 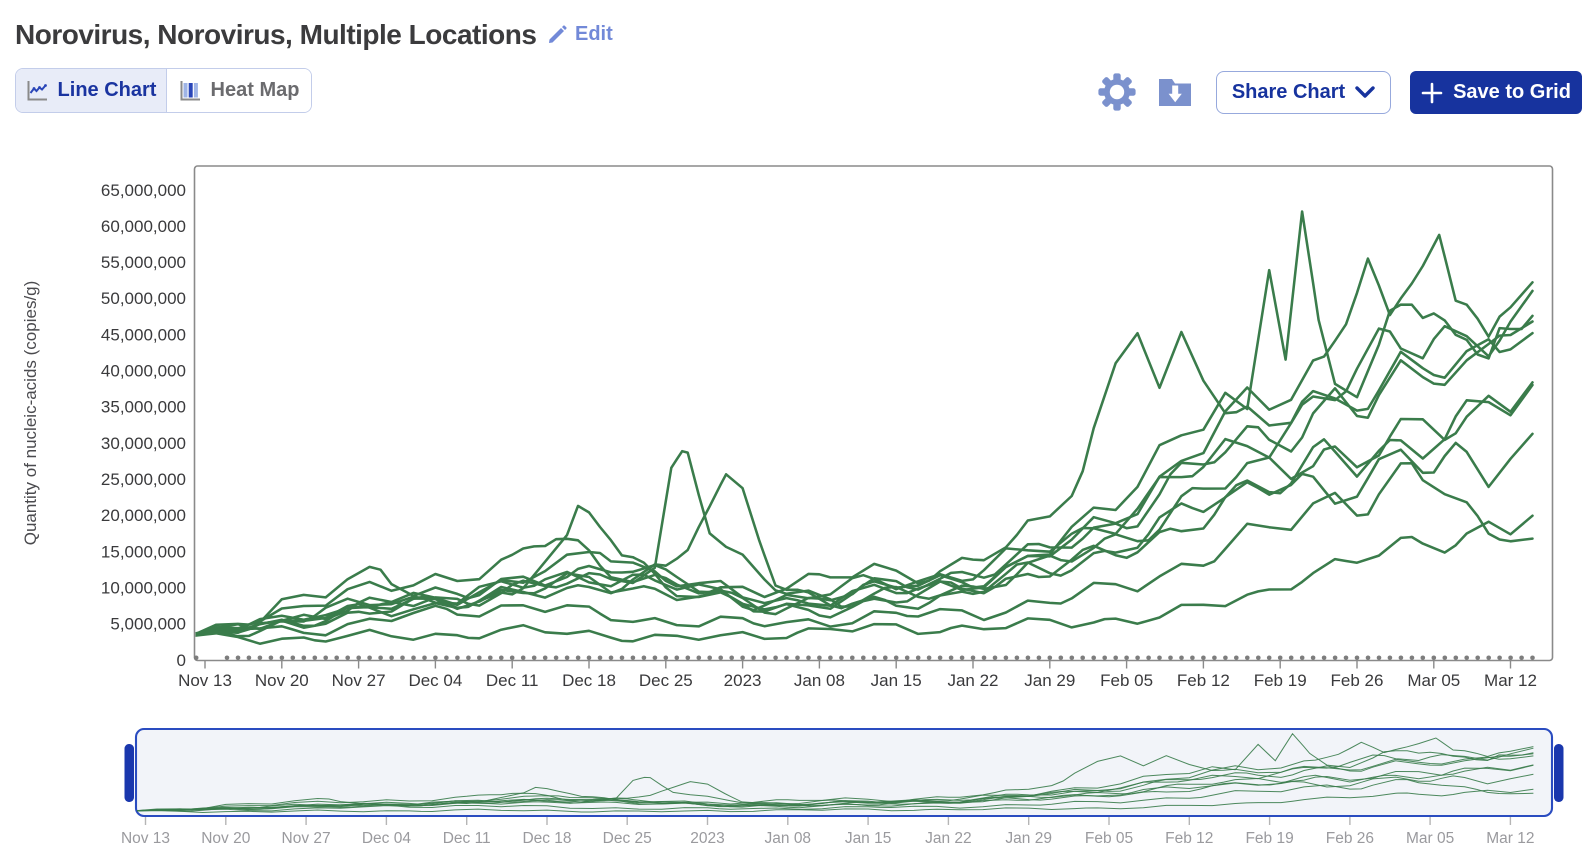 I want to click on svg-text:Quantity of nucleic-acids (cop: Quantity of nucleic-acids (copies/g), so click(x=30, y=413).